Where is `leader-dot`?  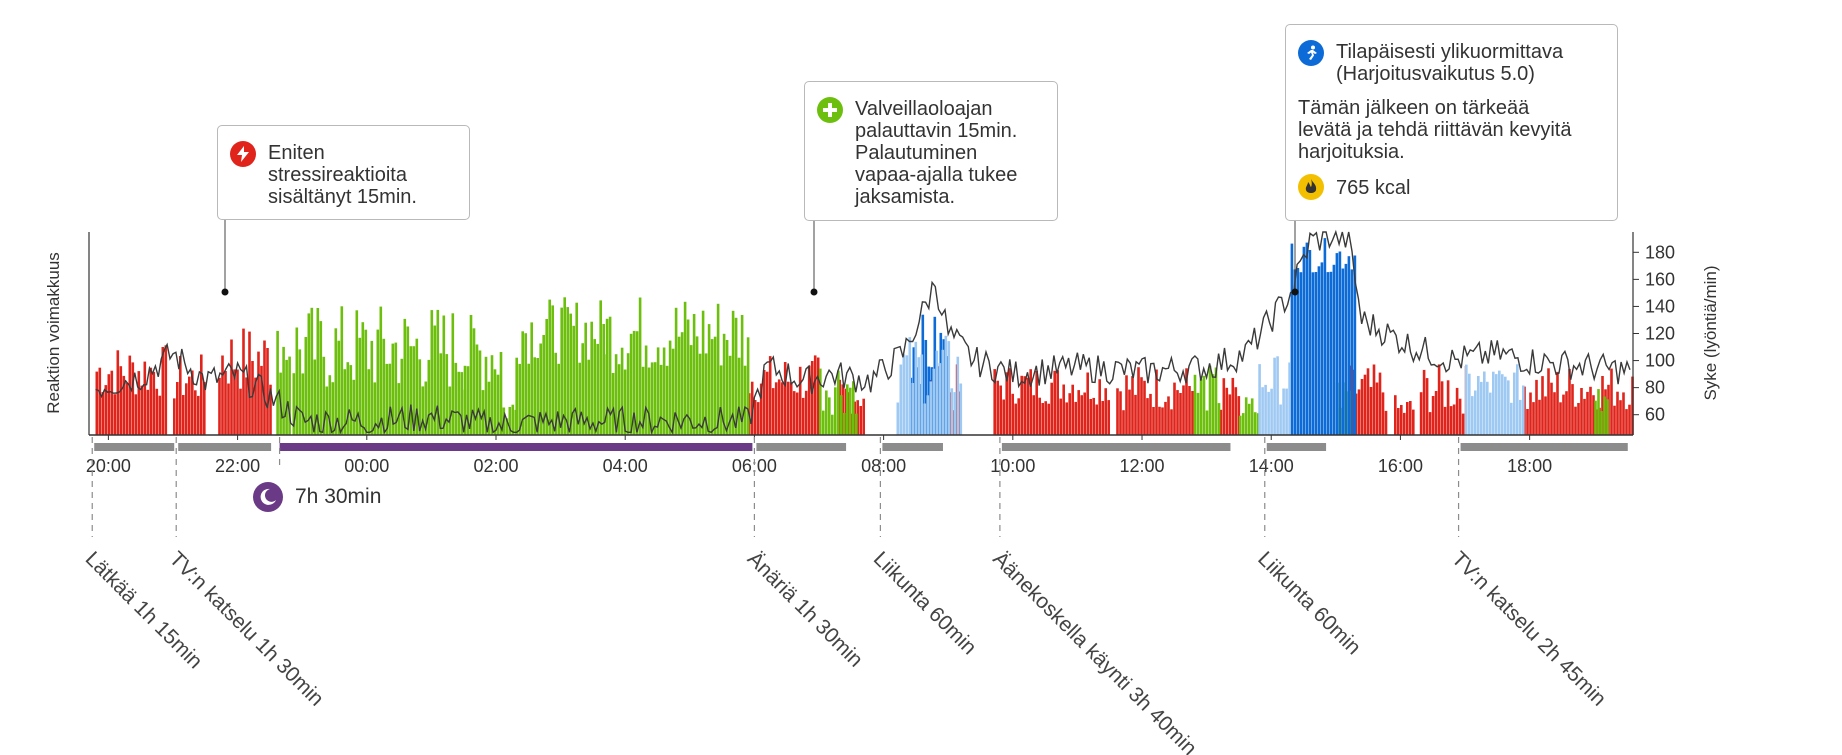
leader-dot is located at coordinates (225, 292).